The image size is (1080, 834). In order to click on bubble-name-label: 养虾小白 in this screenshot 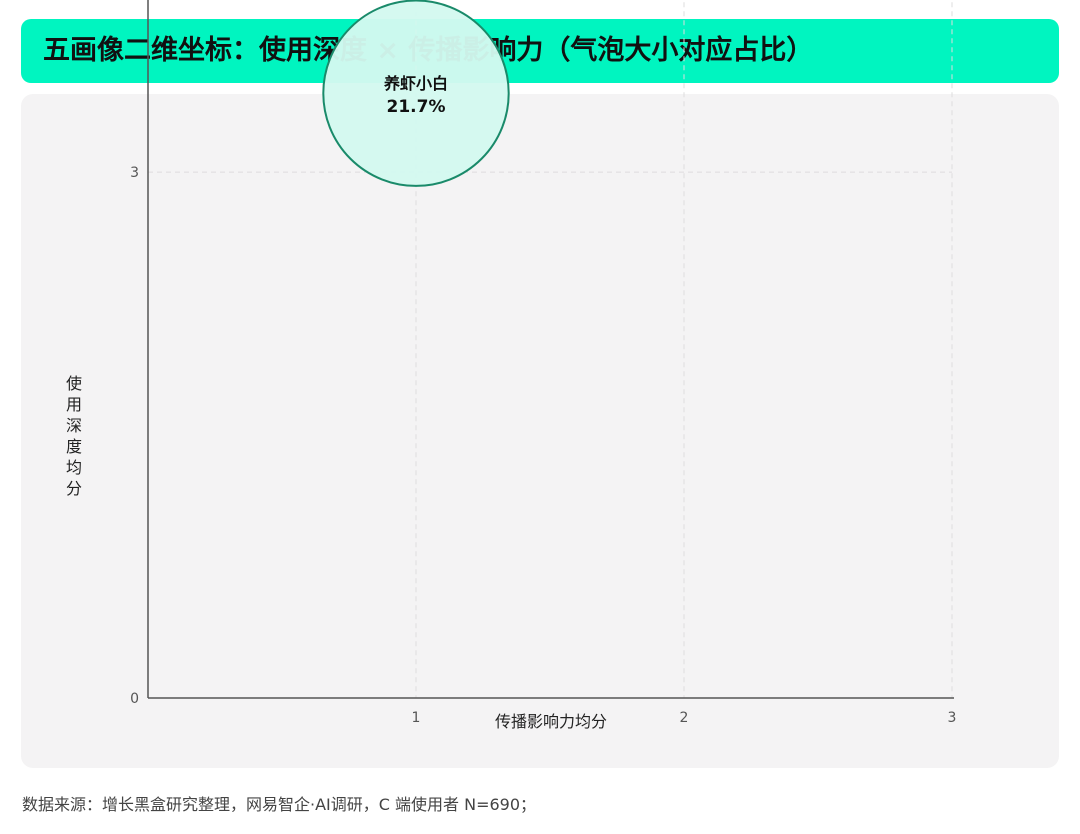, I will do `click(415, 83)`.